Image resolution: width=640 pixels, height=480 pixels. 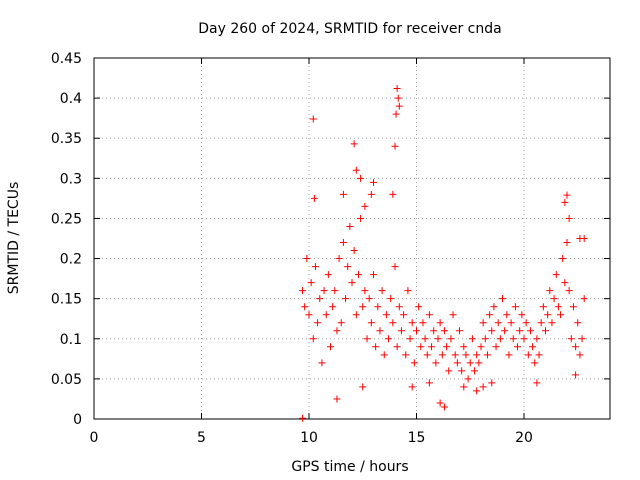 I want to click on y-tick-label: 0.45, so click(x=66, y=59).